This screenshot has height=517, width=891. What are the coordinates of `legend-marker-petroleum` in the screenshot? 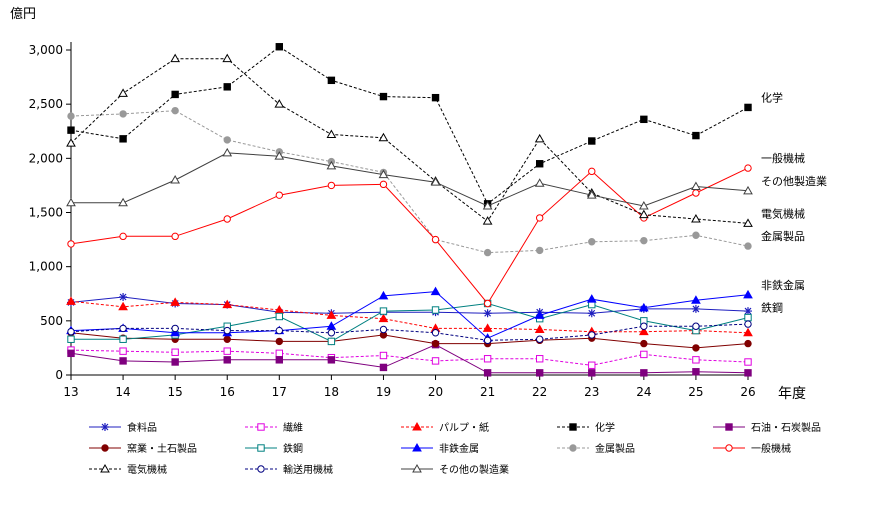 It's located at (729, 427).